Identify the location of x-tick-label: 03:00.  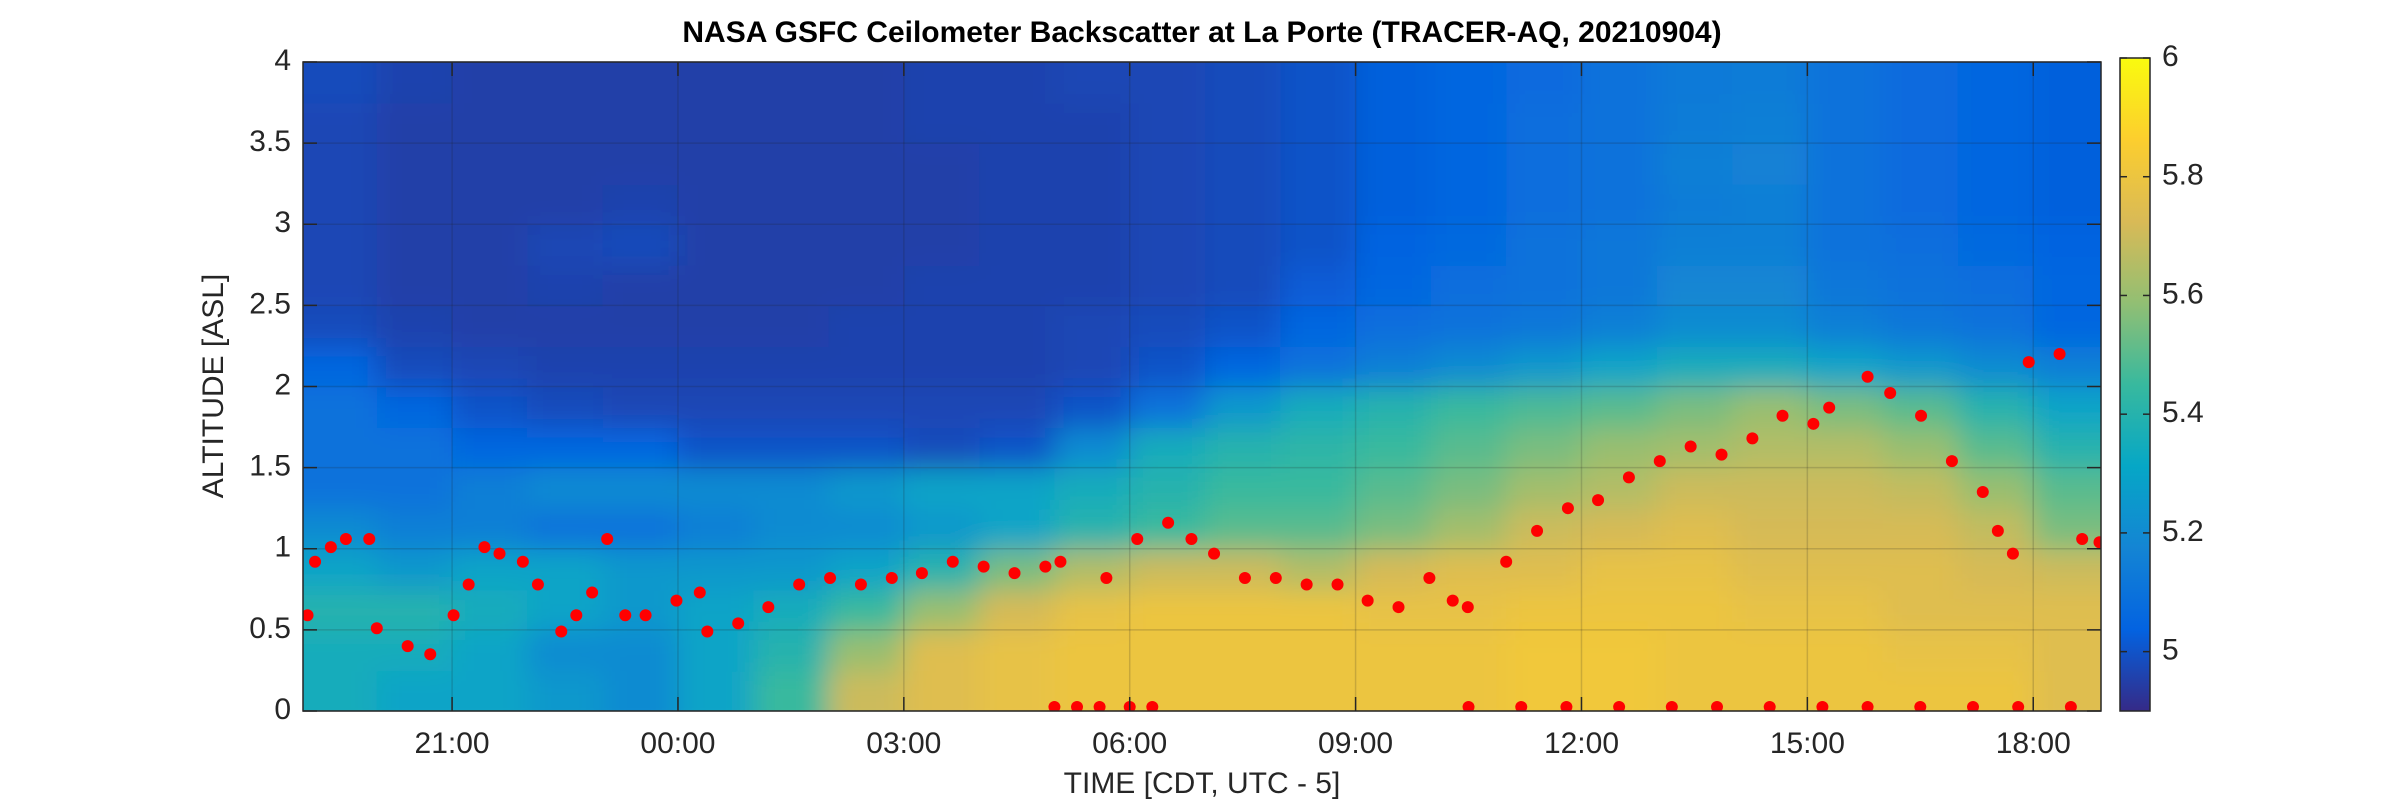
(903, 743).